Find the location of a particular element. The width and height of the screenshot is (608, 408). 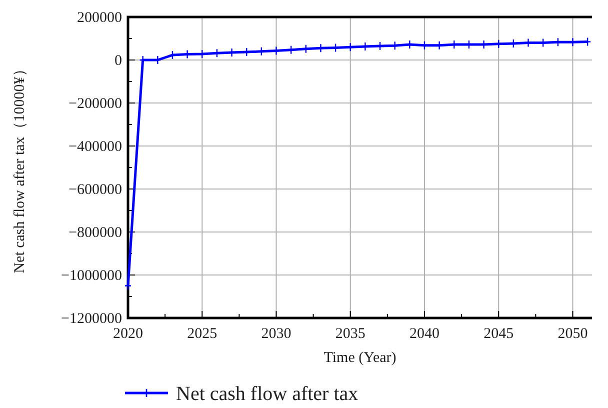

x-tick-label: 2025 is located at coordinates (202, 334).